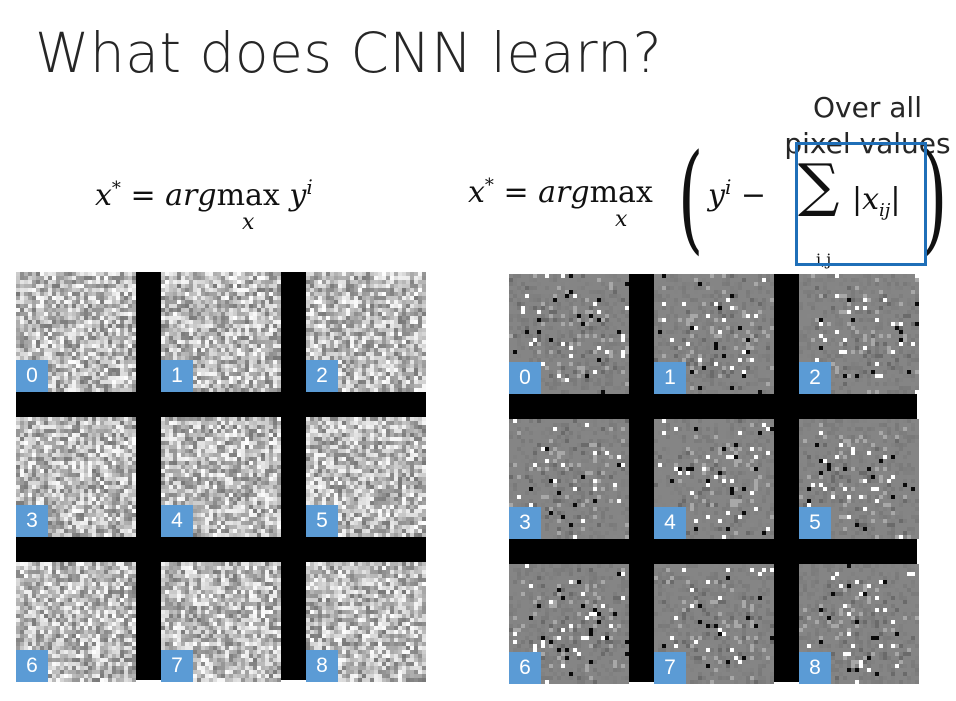 This screenshot has height=701, width=956. I want to click on sum-highlight-box, so click(861, 204).